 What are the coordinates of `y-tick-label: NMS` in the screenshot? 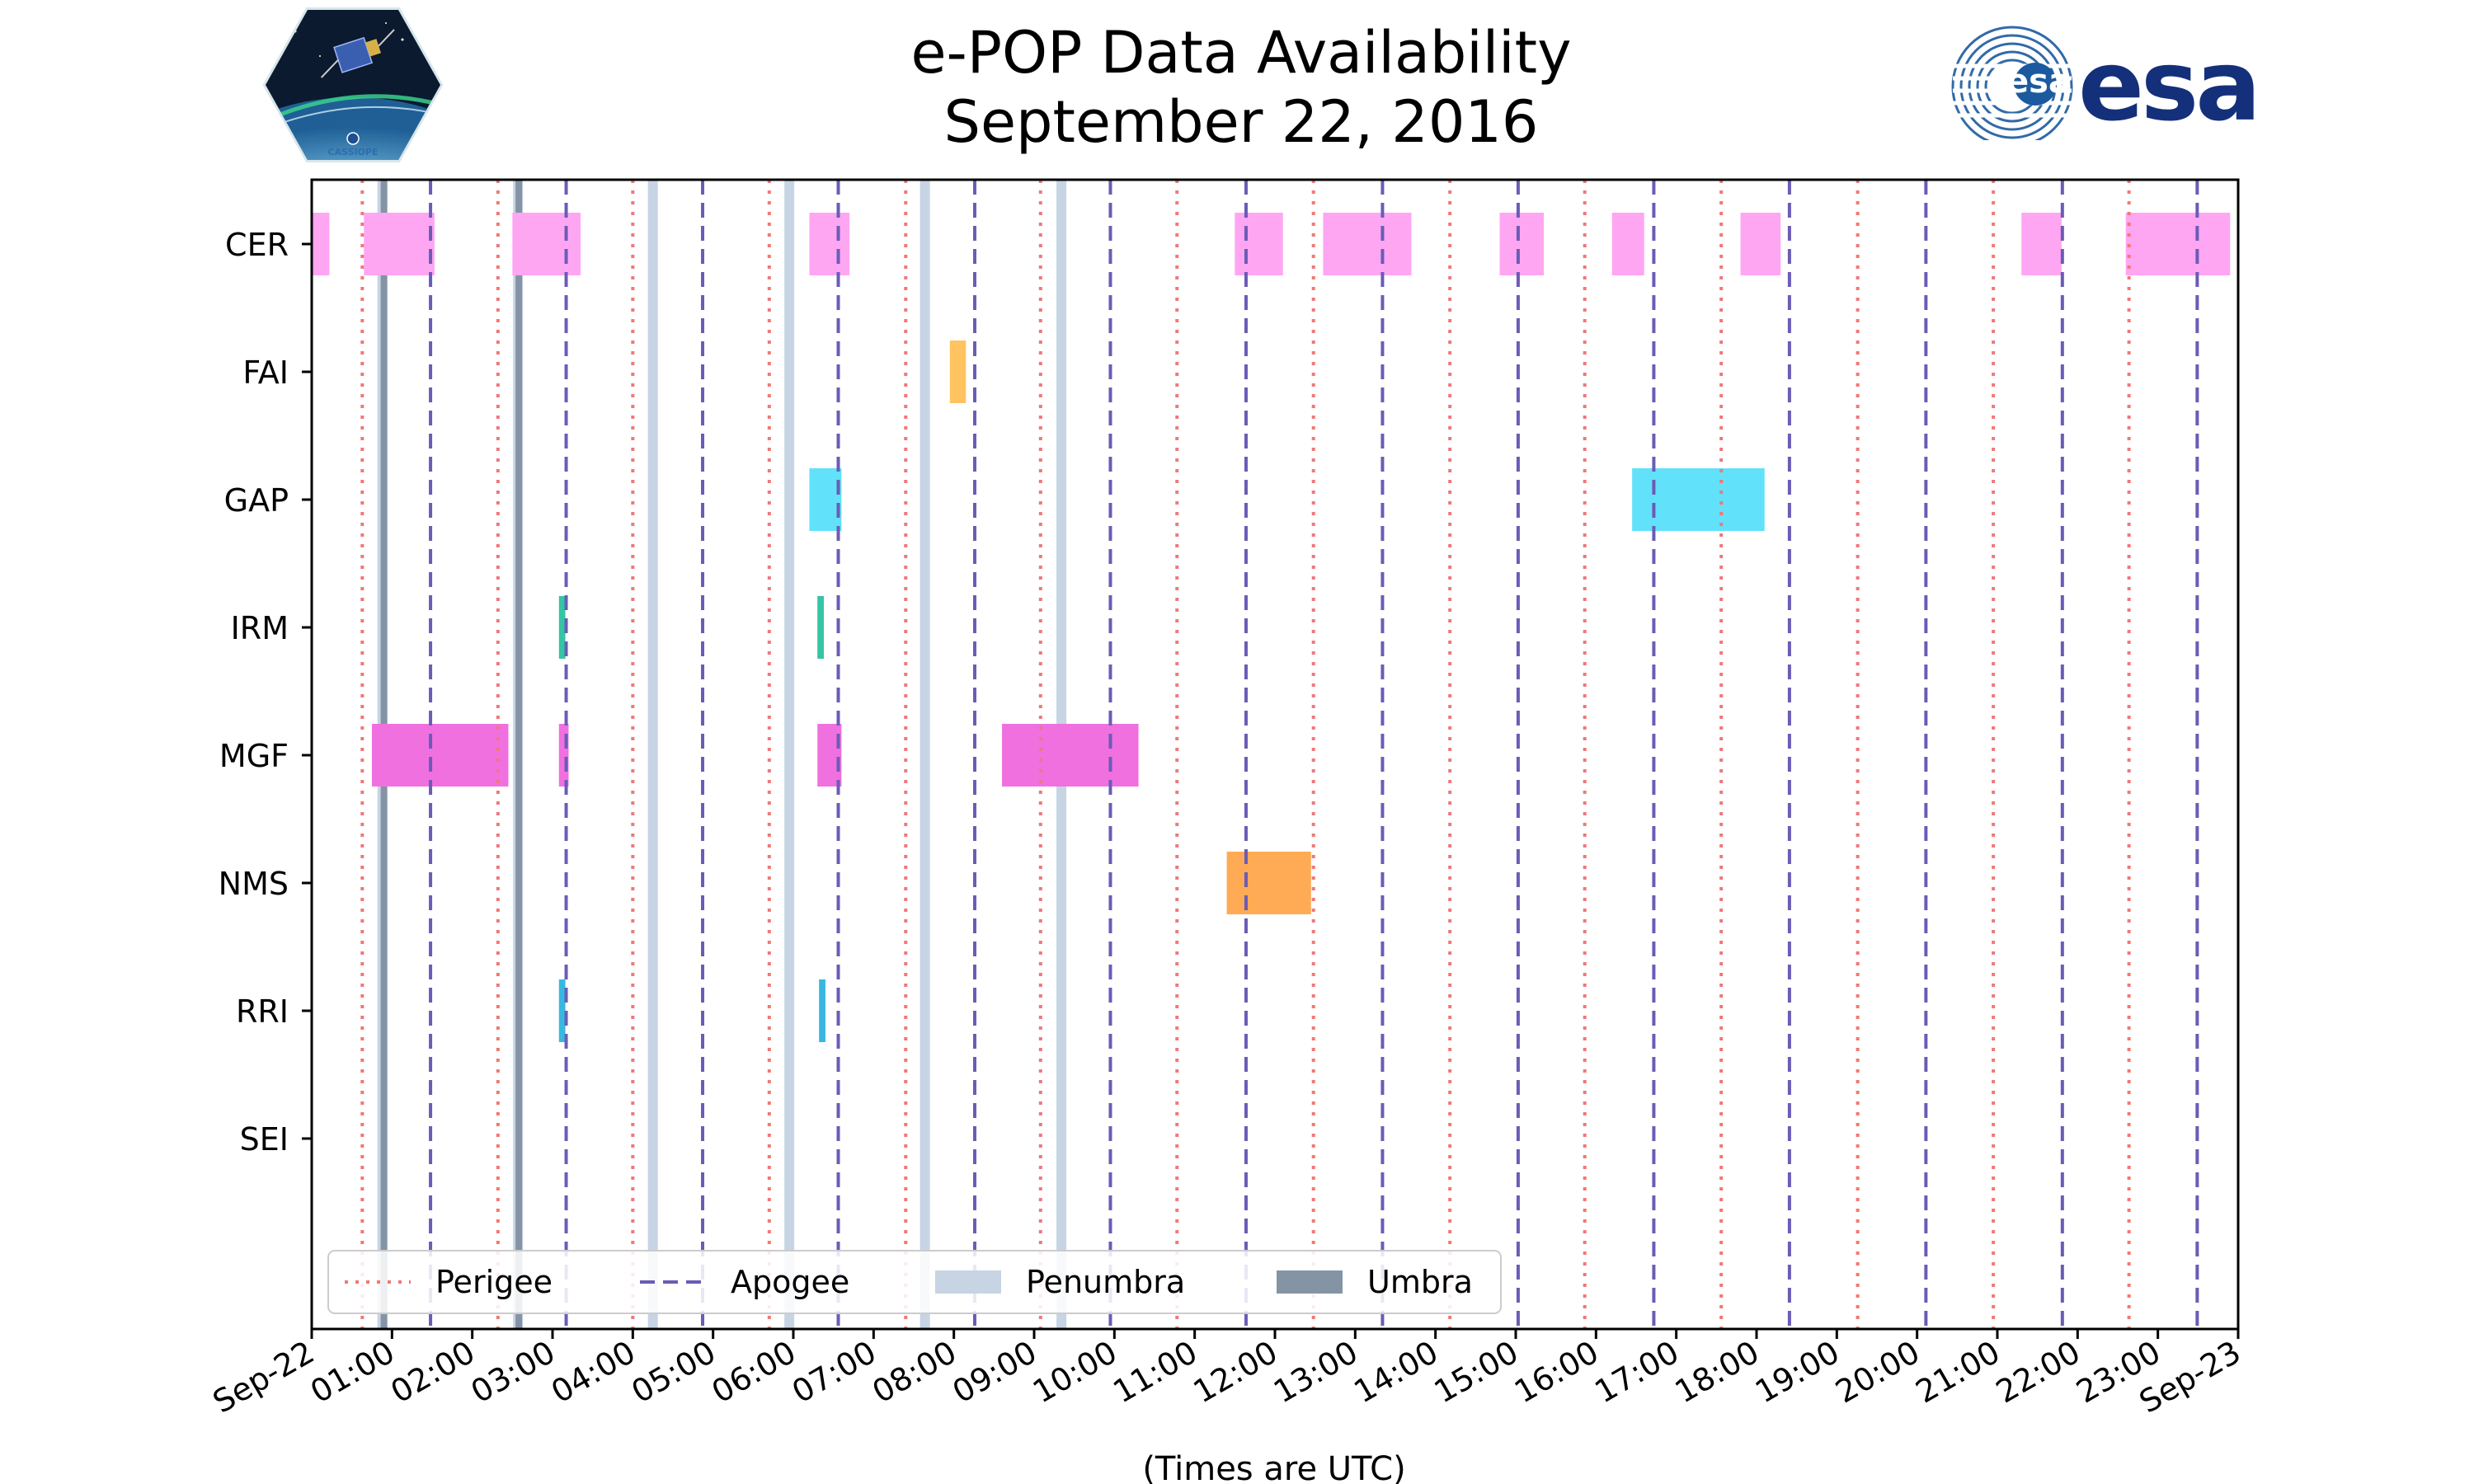 It's located at (254, 884).